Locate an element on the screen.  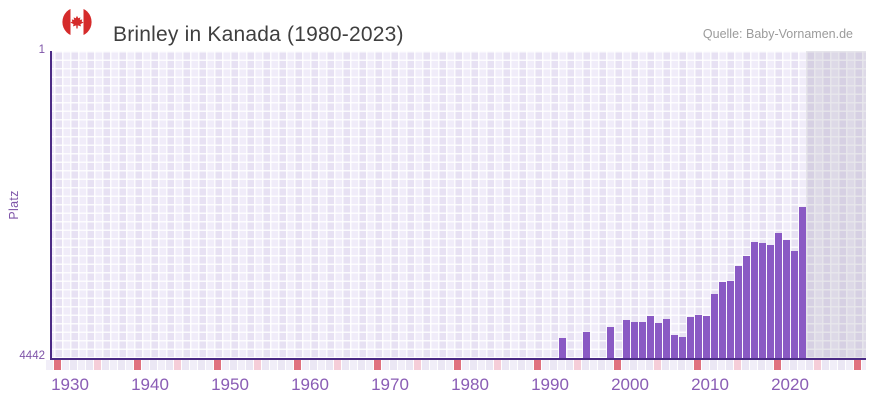
year-cell-1988 is located at coordinates (537, 365).